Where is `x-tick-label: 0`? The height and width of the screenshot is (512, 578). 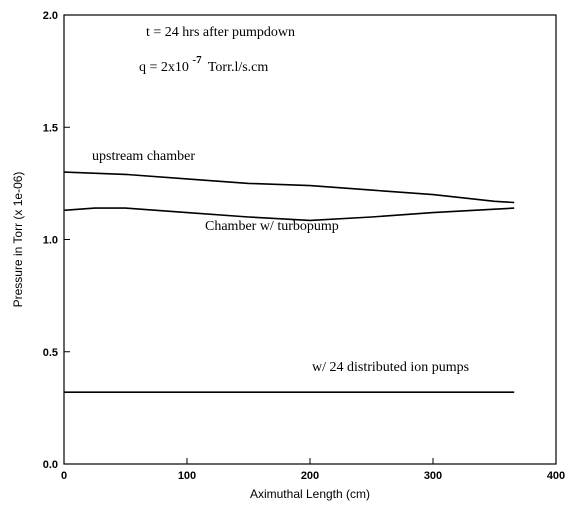 x-tick-label: 0 is located at coordinates (64, 476).